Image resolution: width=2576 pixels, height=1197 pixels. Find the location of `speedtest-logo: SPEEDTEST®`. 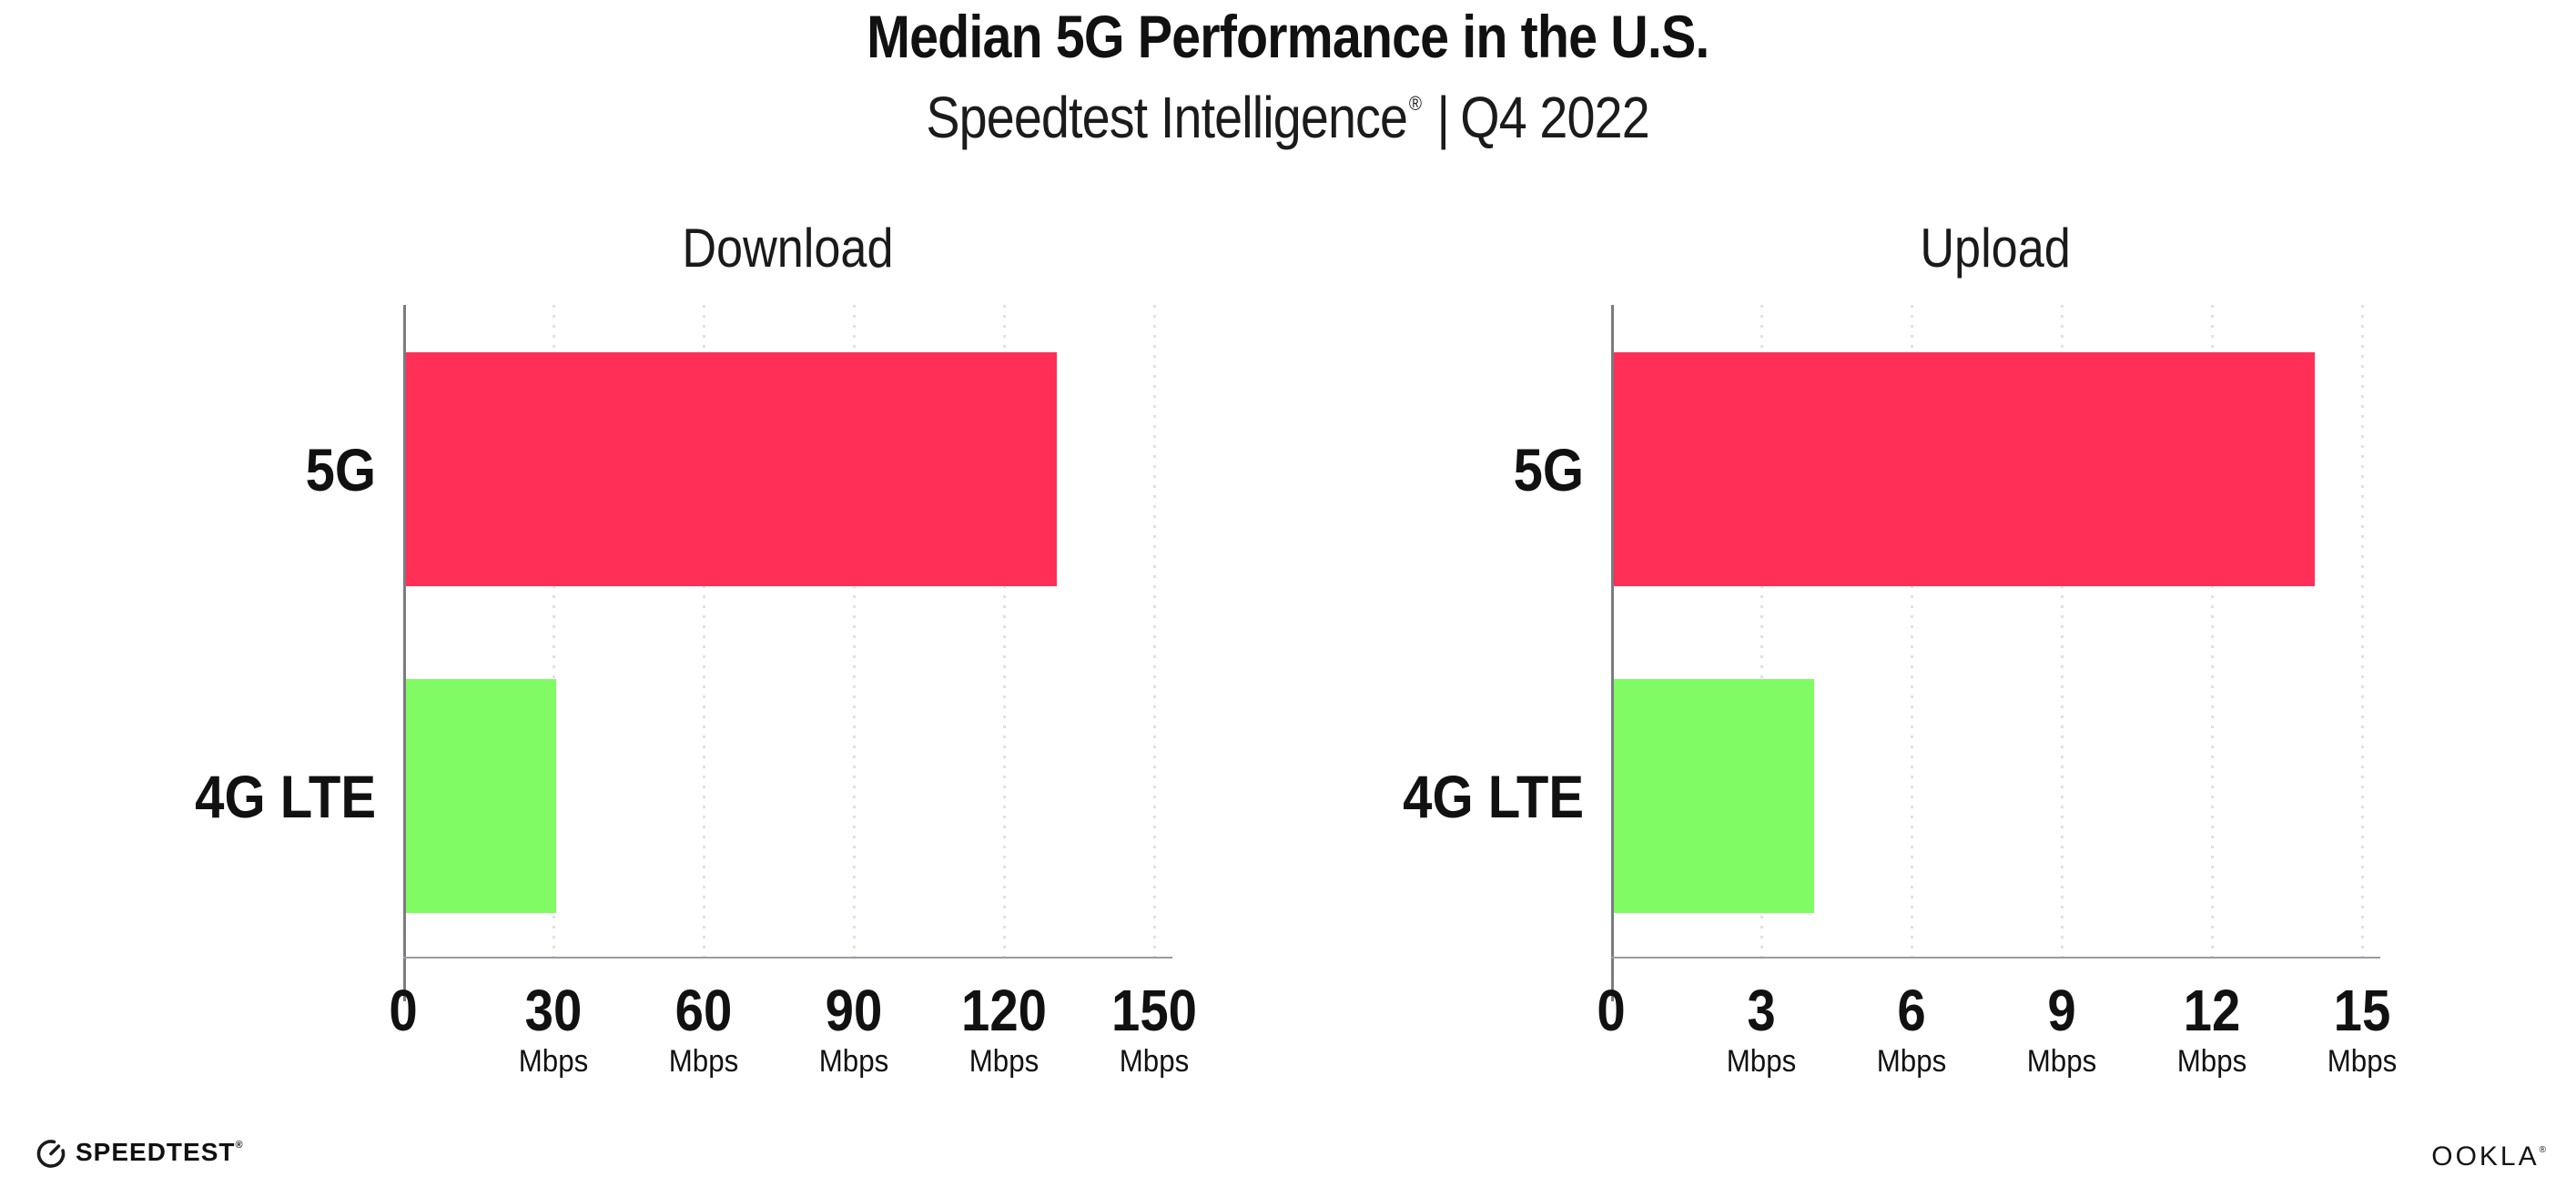

speedtest-logo: SPEEDTEST® is located at coordinates (139, 1153).